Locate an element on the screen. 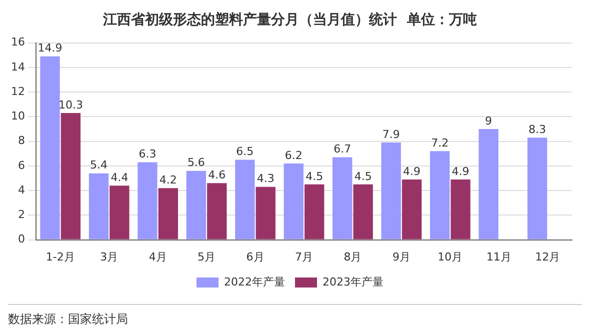  data-label: 6.5 is located at coordinates (245, 151).